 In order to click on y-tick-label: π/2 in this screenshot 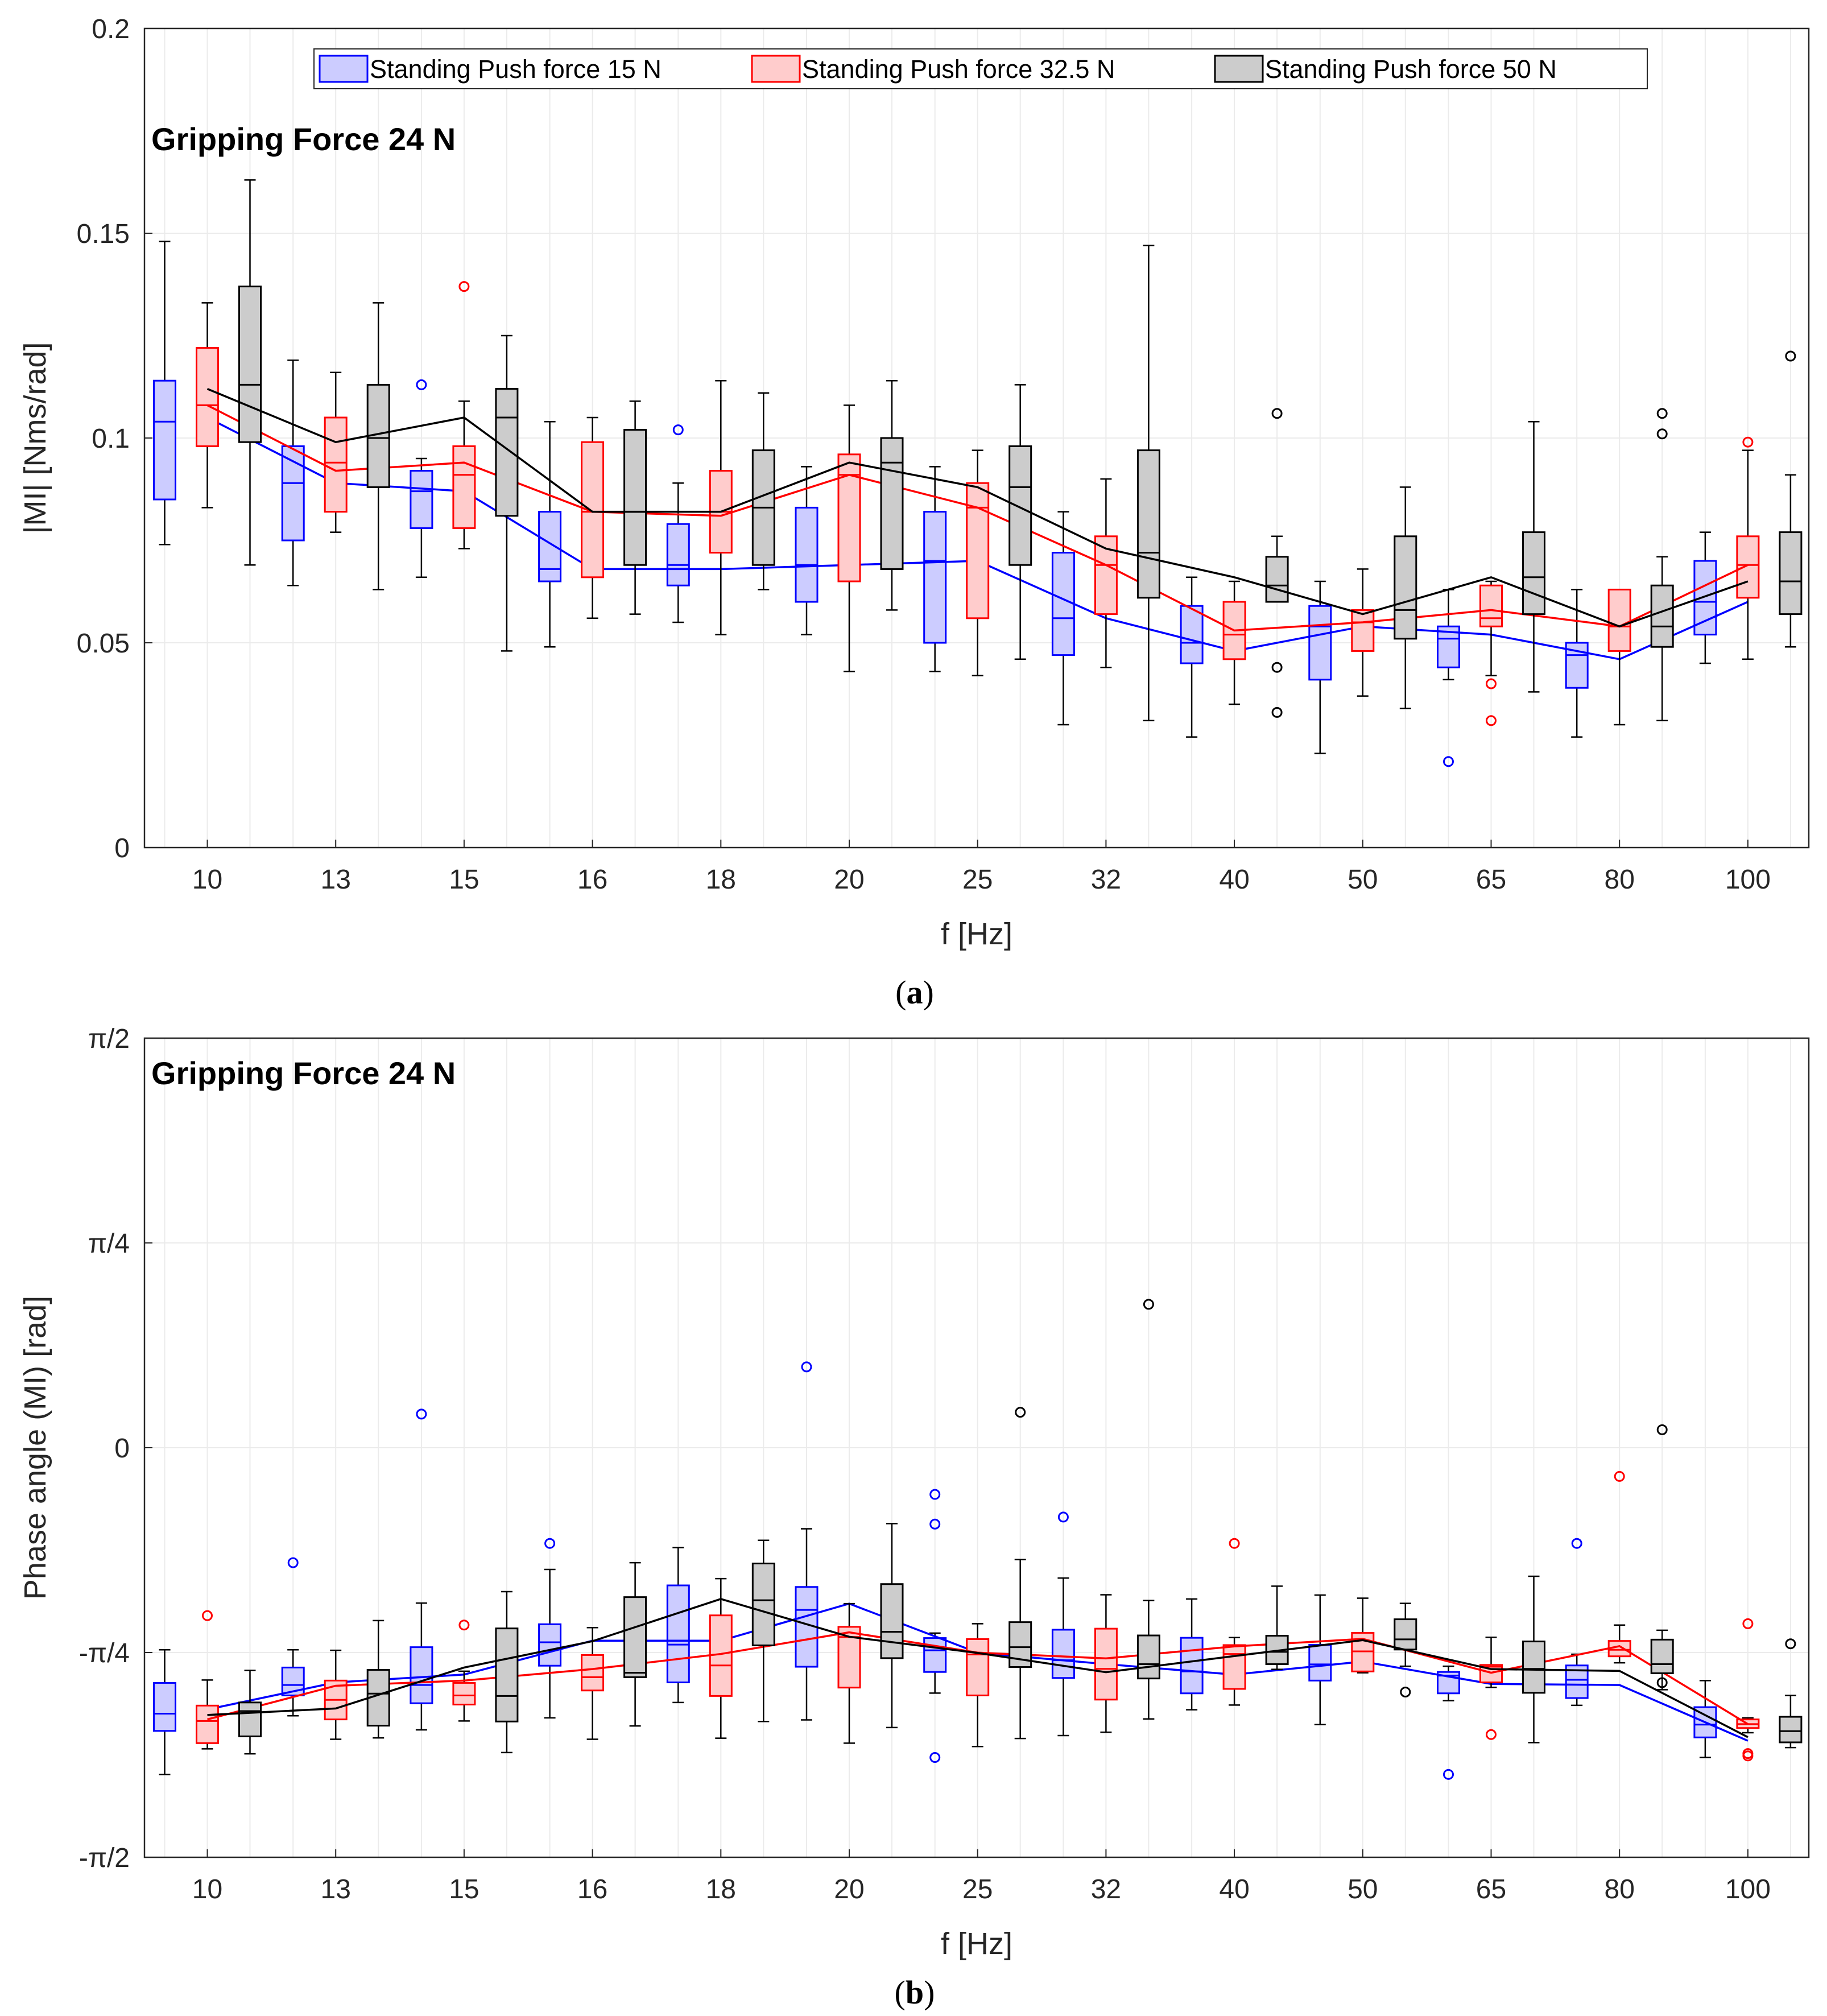, I will do `click(109, 1039)`.